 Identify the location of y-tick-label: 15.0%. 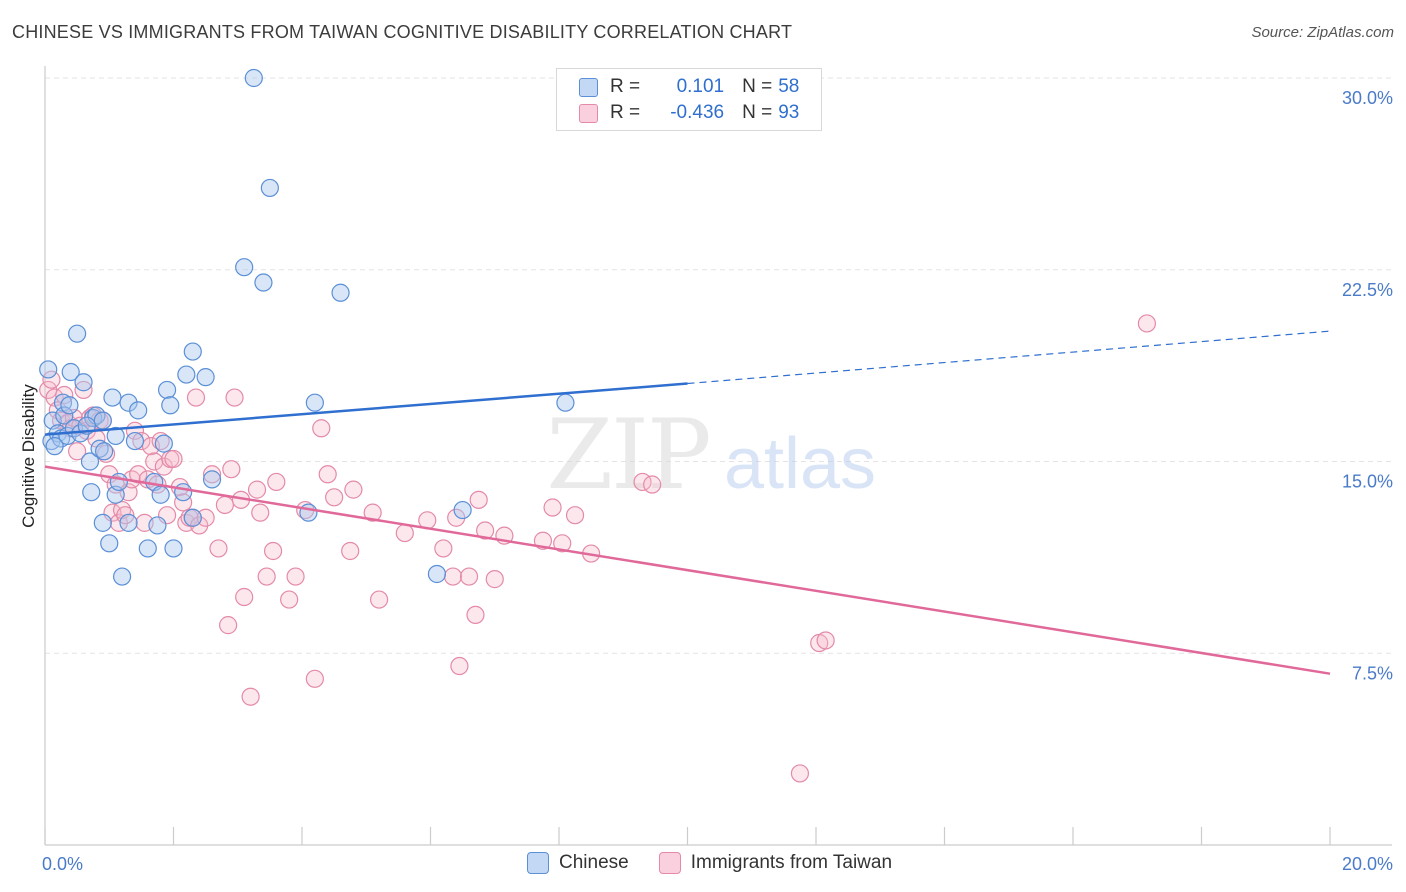
(1367, 482).